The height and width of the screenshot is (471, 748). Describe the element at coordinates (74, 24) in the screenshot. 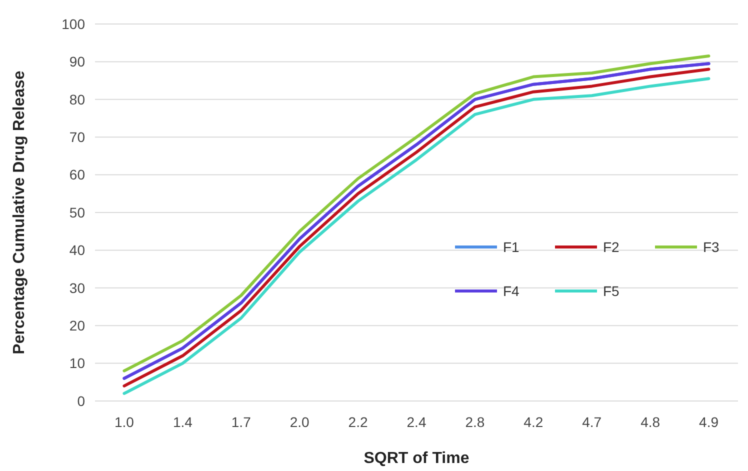

I see `y-tick-label: 100` at that location.